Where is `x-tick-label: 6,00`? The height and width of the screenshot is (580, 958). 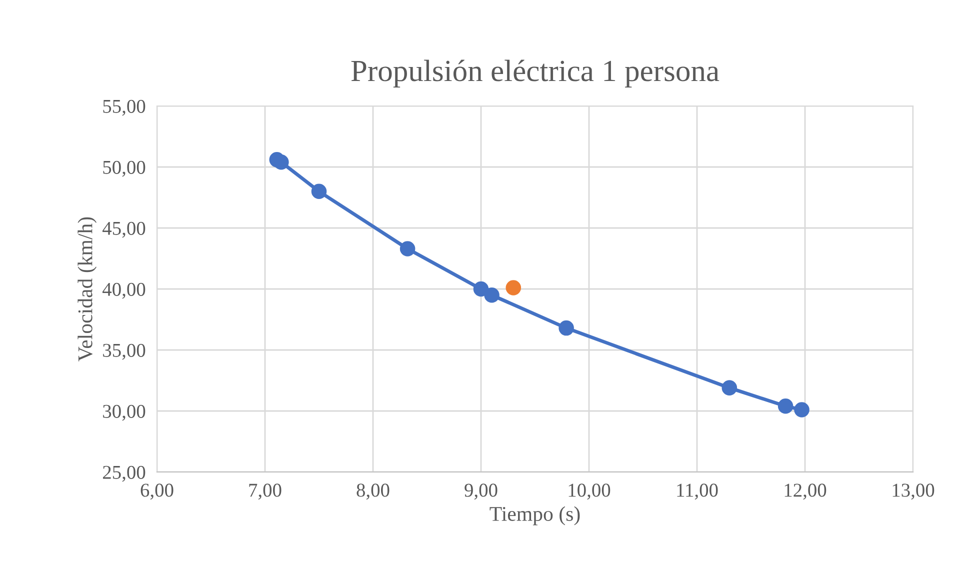 x-tick-label: 6,00 is located at coordinates (157, 492).